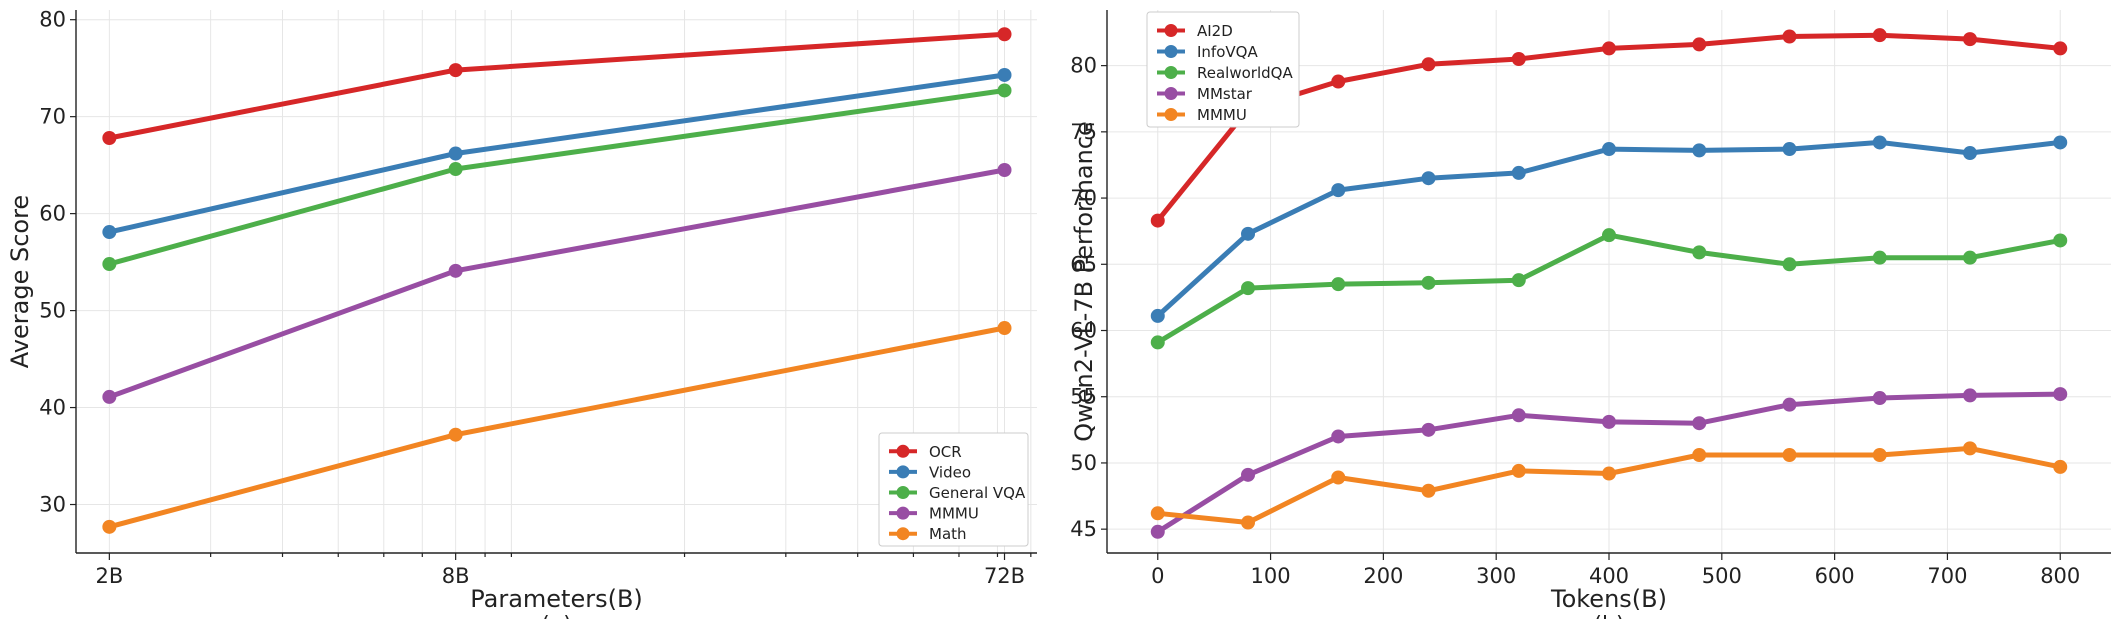 Image resolution: width=2121 pixels, height=624 pixels. I want to click on y-tick-label: 40, so click(52, 408).